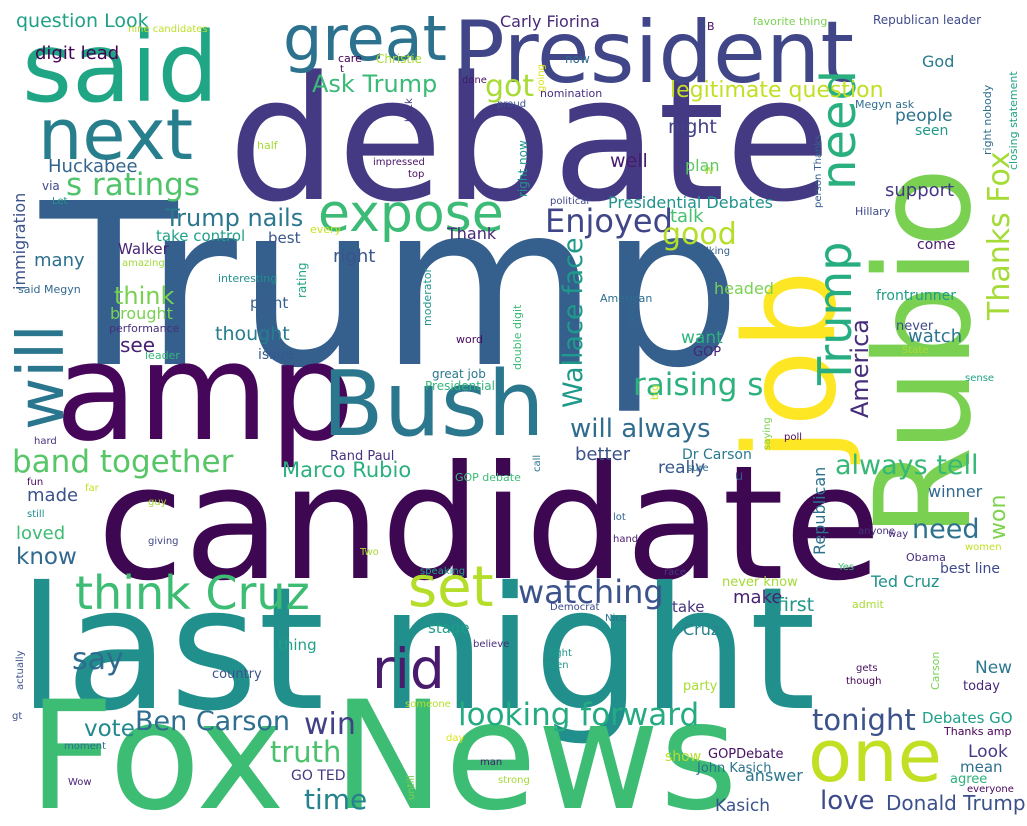 The image size is (1027, 826). What do you see at coordinates (350, 58) in the screenshot?
I see `word: care` at bounding box center [350, 58].